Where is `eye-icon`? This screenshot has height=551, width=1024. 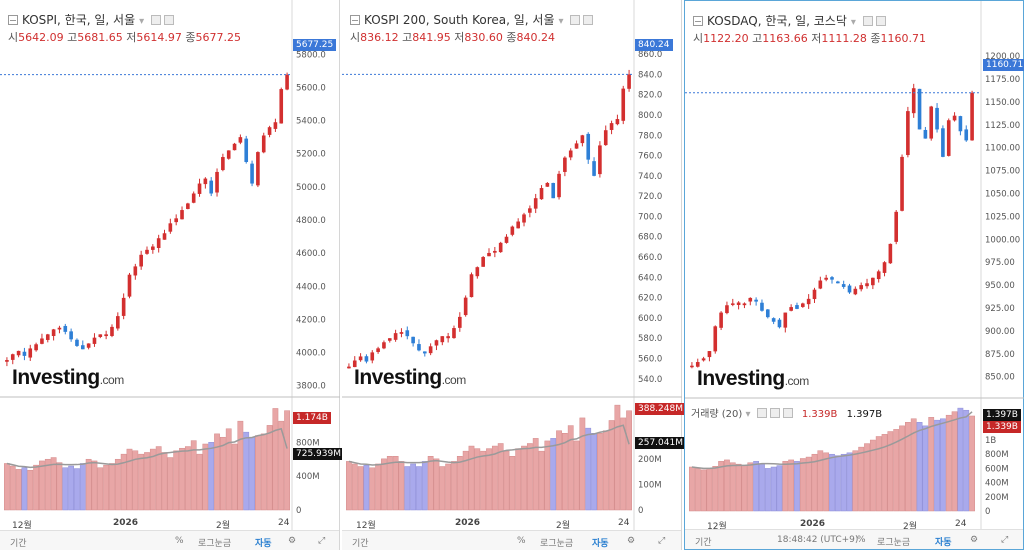 eye-icon is located at coordinates (761, 413).